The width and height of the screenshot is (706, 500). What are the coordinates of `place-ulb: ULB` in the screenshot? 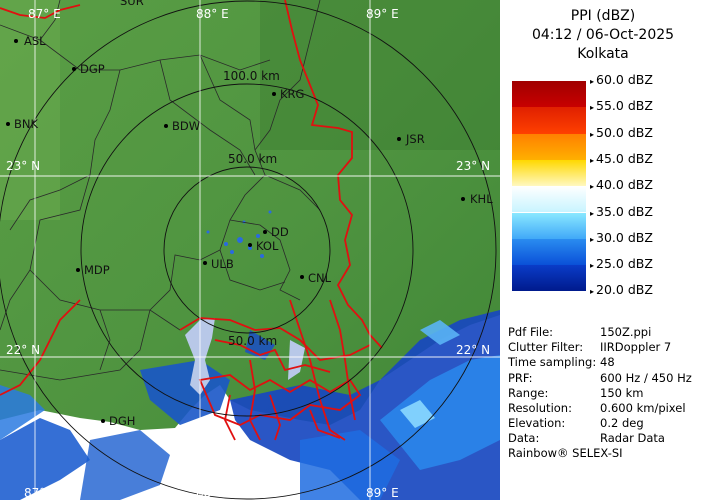 It's located at (222, 264).